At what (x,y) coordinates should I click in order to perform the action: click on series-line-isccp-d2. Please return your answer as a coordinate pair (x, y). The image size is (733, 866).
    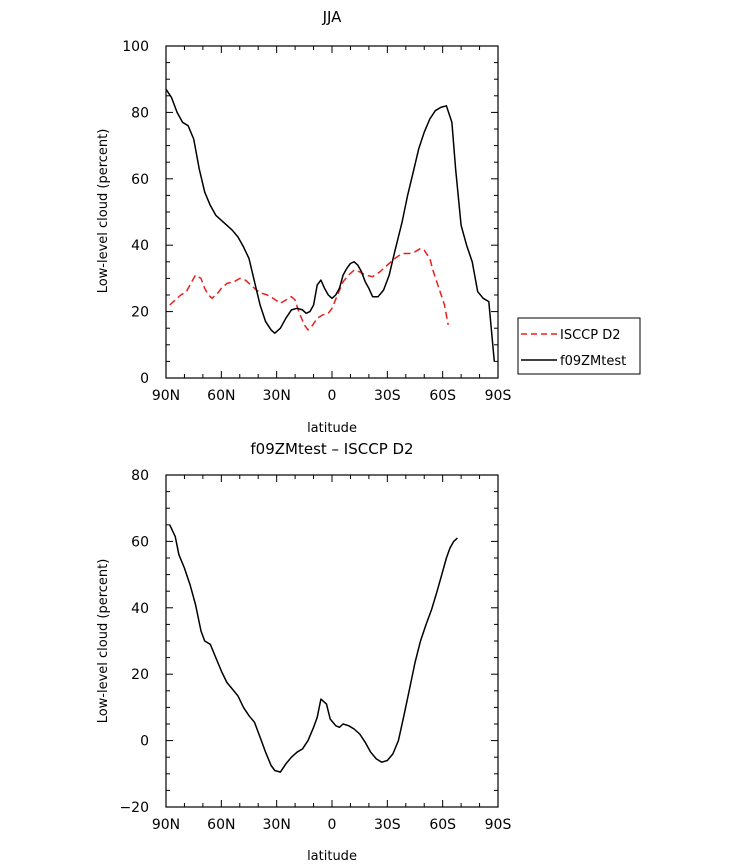
    Looking at the image, I should click on (309, 289).